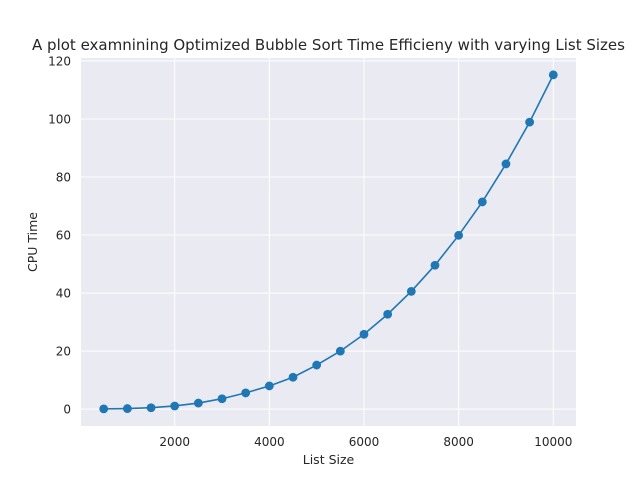 The height and width of the screenshot is (480, 640). What do you see at coordinates (63, 352) in the screenshot?
I see `y-tick-label: 20` at bounding box center [63, 352].